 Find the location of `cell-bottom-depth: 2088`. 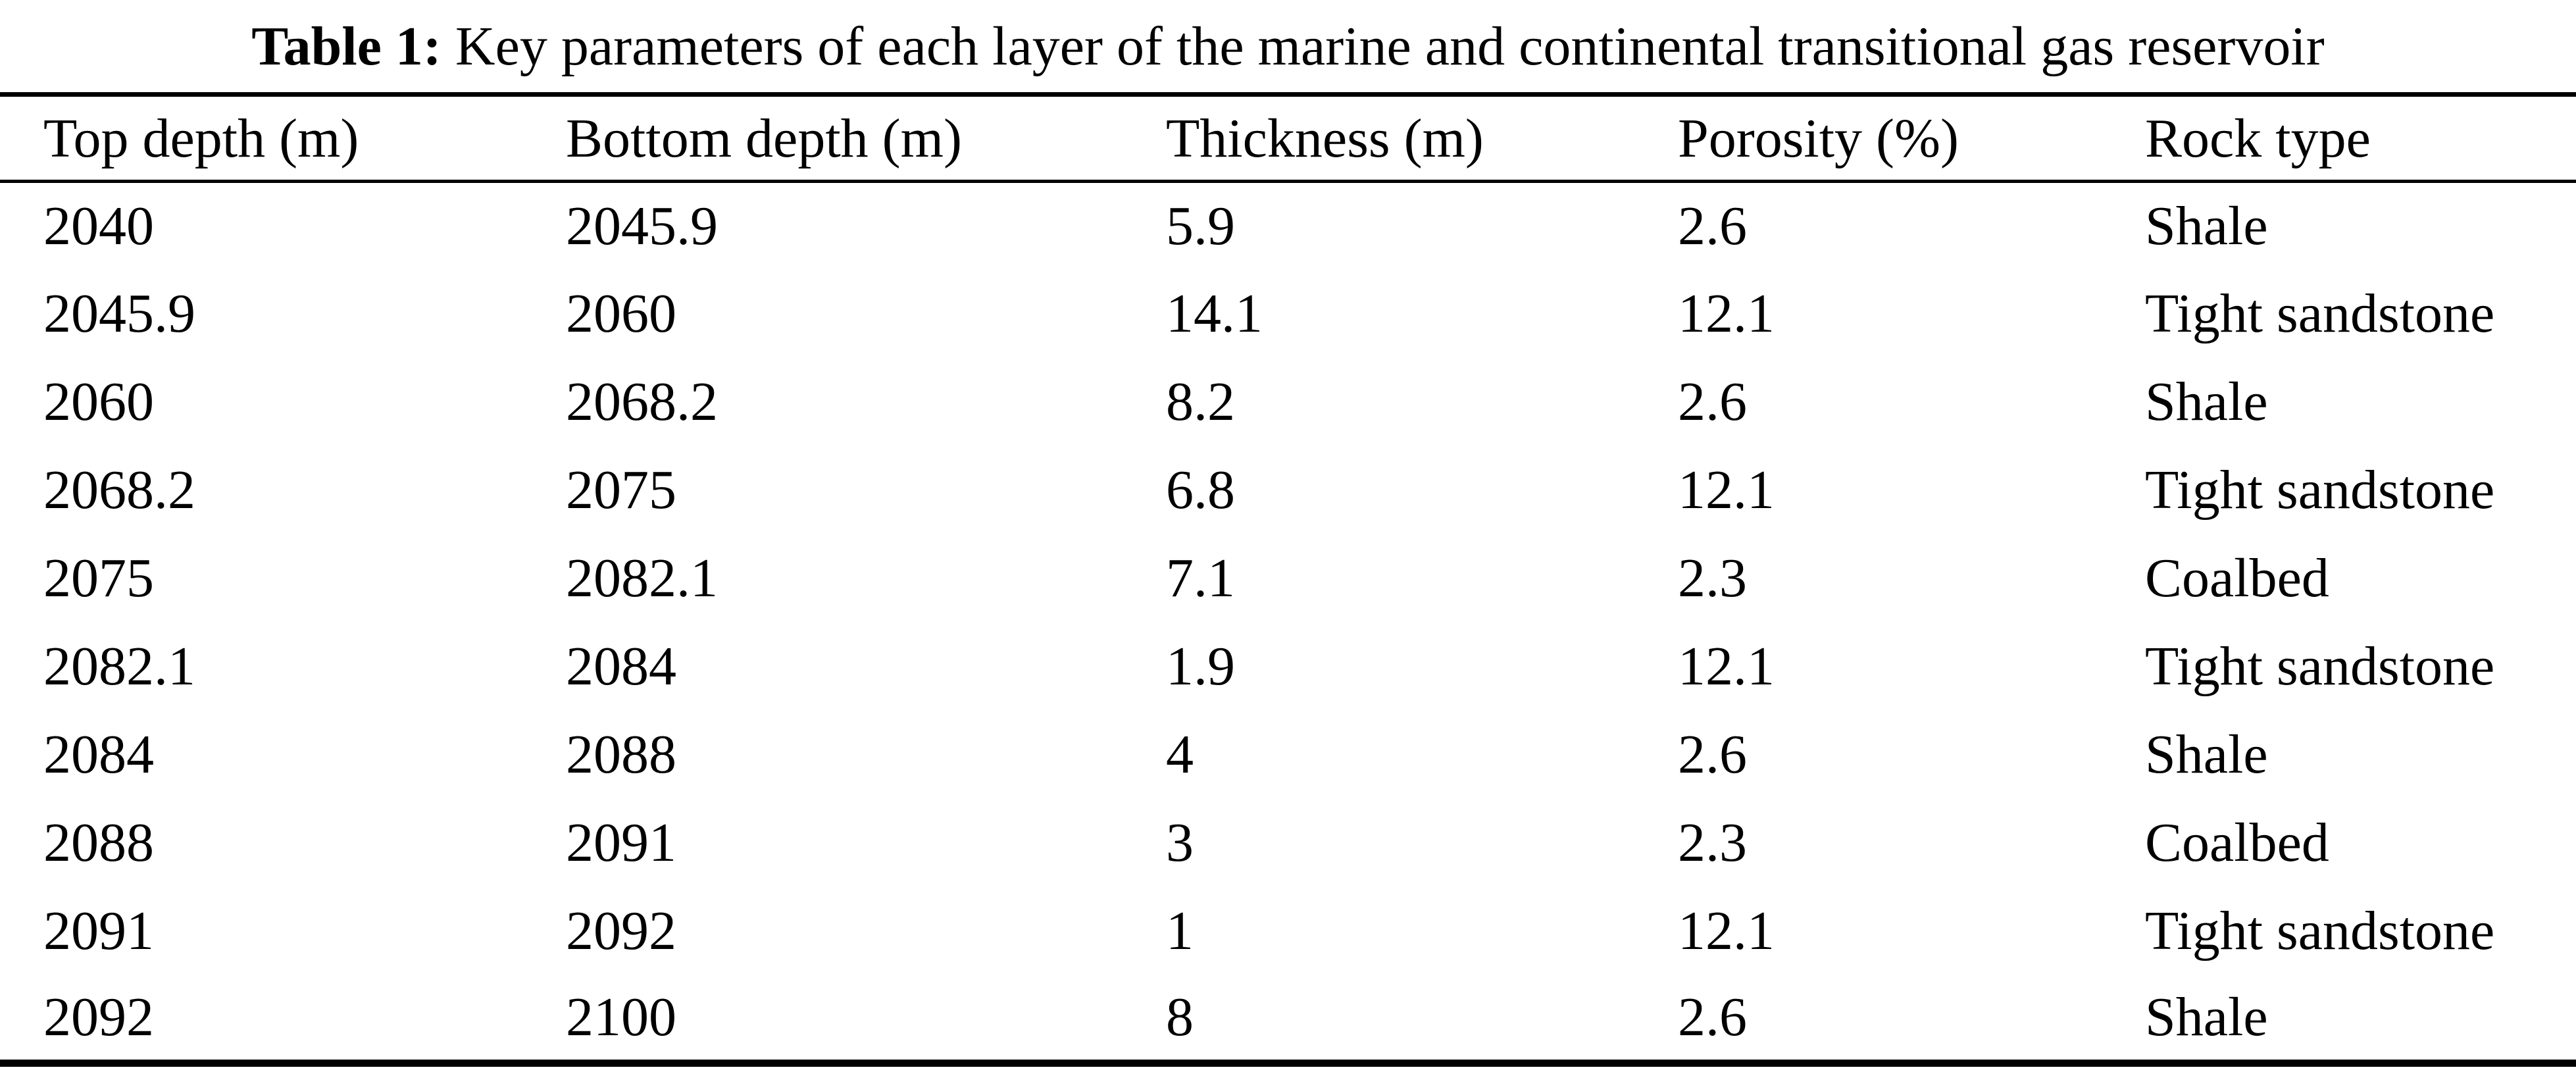

cell-bottom-depth: 2088 is located at coordinates (621, 754).